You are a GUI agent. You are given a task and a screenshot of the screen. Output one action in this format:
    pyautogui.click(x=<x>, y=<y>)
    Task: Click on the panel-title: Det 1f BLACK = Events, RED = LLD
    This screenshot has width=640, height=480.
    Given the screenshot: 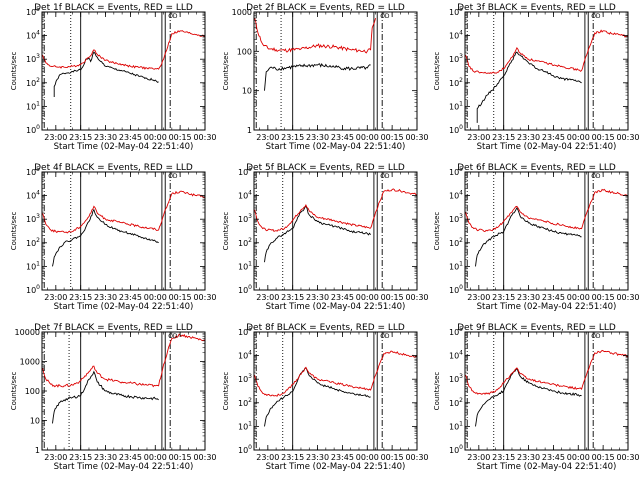 What is the action you would take?
    pyautogui.click(x=113, y=8)
    